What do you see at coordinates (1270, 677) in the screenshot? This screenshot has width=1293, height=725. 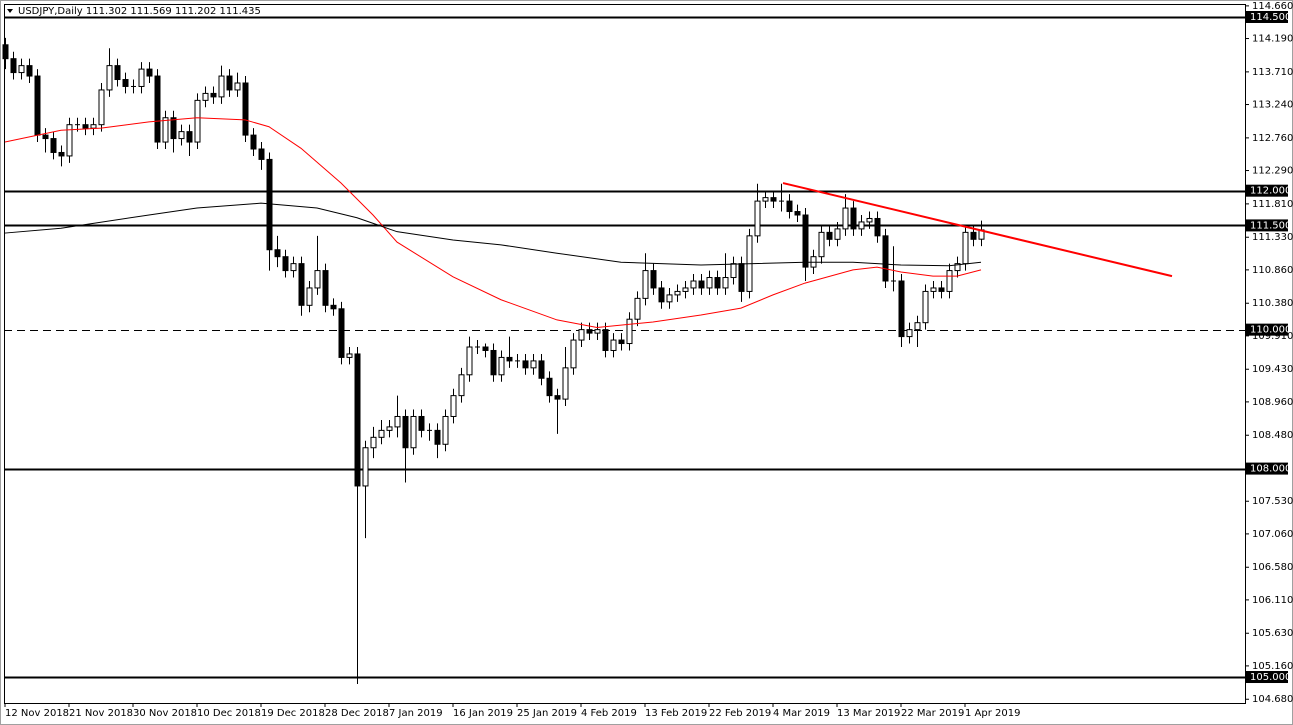 I see `level-label: 105.000` at bounding box center [1270, 677].